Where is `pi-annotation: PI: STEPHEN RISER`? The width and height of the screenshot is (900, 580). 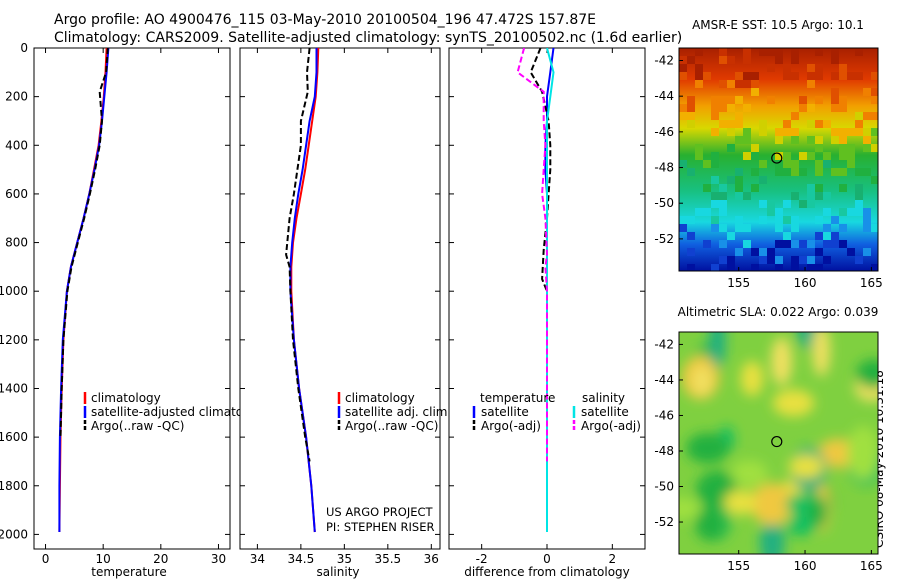 pi-annotation: PI: STEPHEN RISER is located at coordinates (380, 527).